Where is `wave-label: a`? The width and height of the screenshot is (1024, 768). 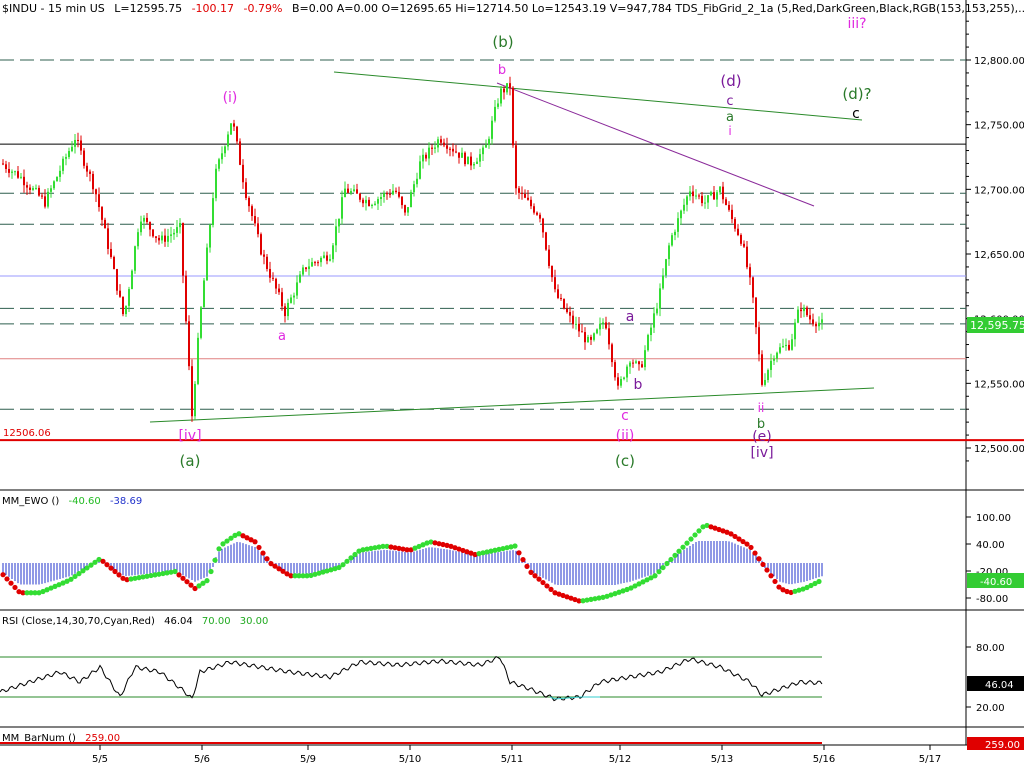 wave-label: a is located at coordinates (282, 336).